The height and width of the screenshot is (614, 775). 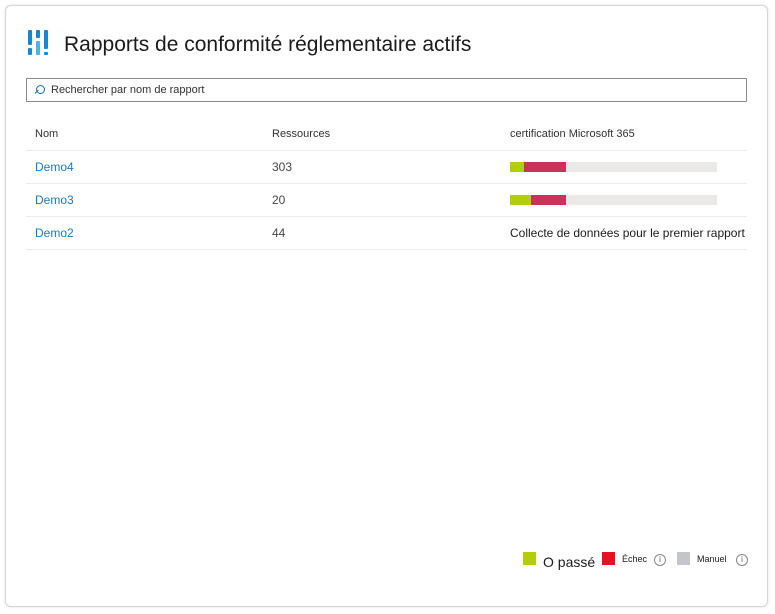 I want to click on legend-passed-swatch, so click(x=529, y=558).